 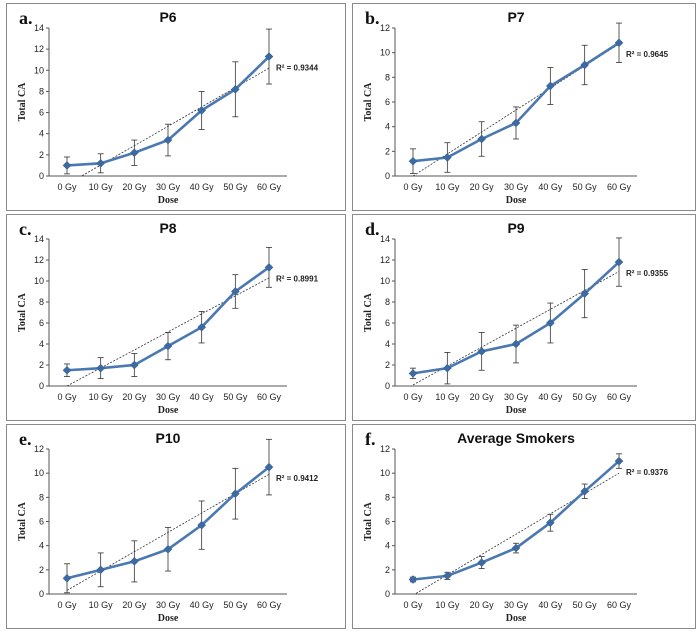 I want to click on series-line, so click(x=516, y=520).